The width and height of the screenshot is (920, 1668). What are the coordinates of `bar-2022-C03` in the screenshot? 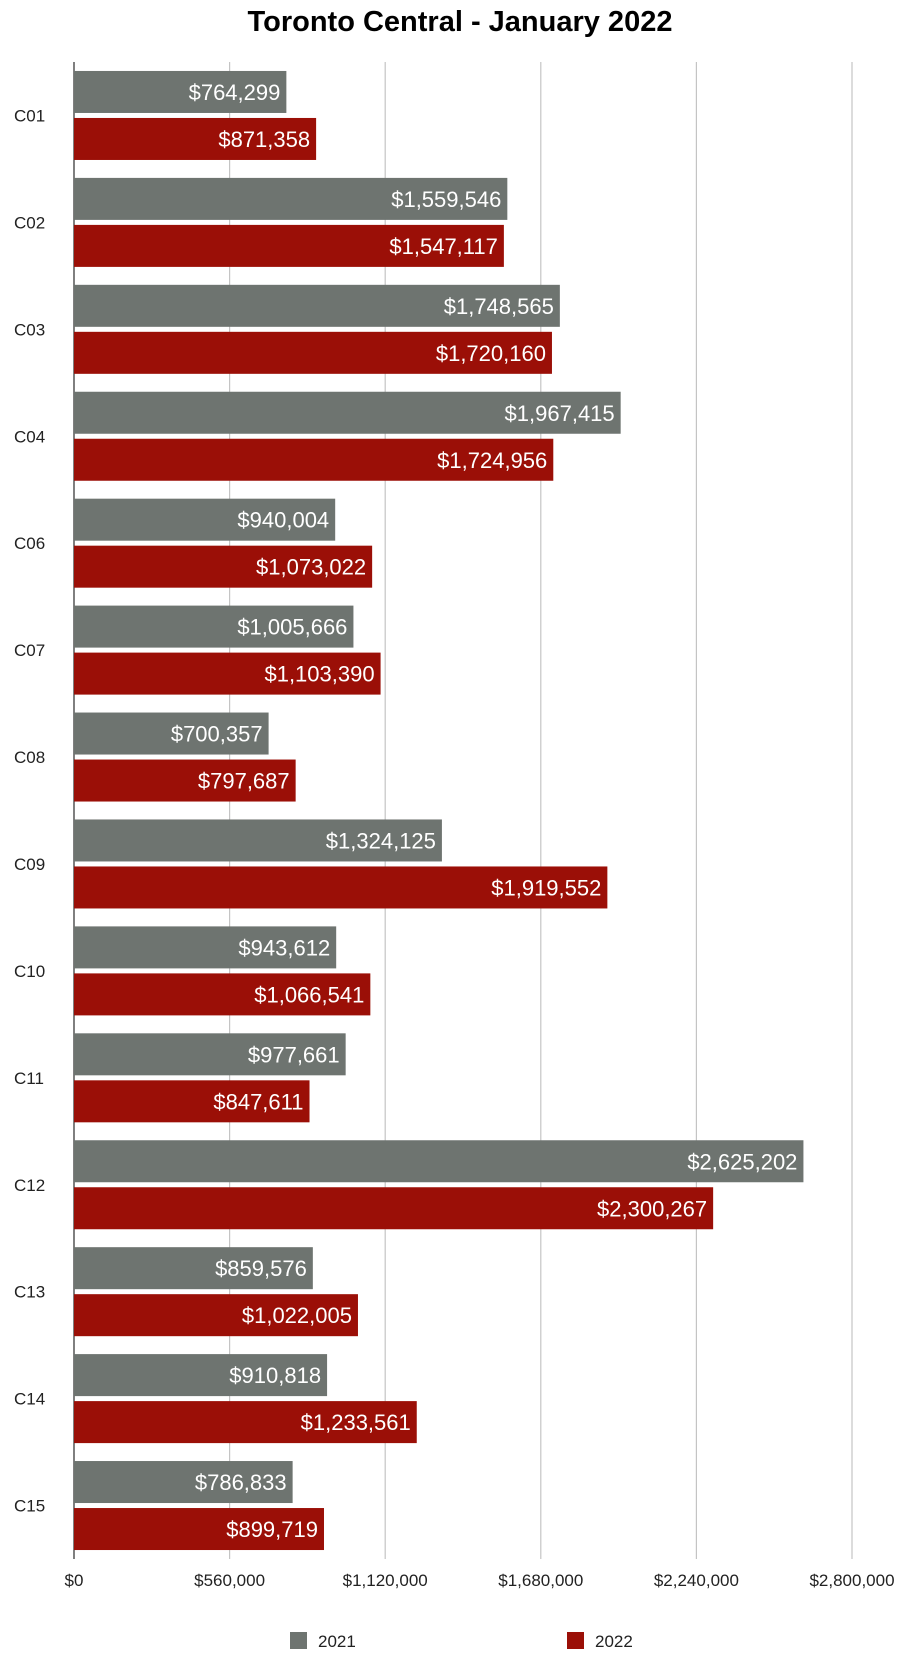 It's located at (313, 352).